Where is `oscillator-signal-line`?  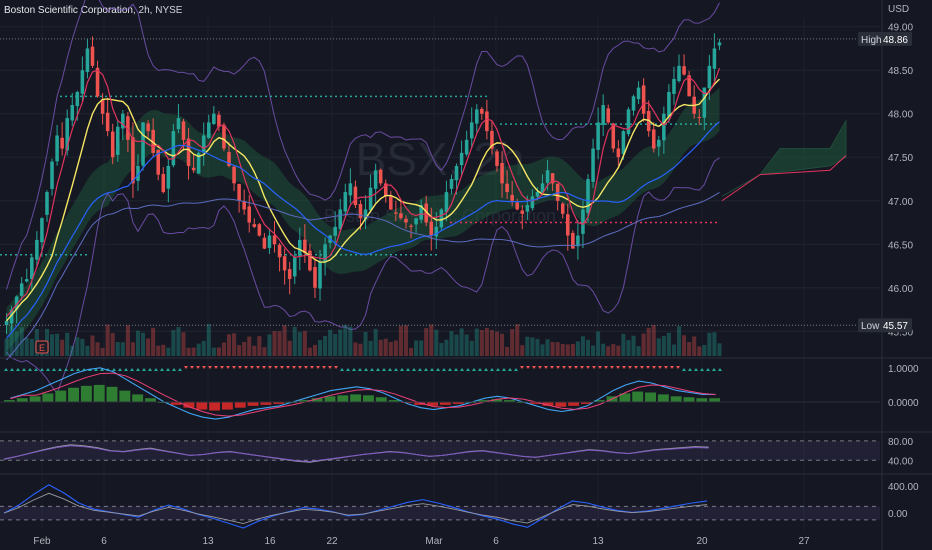 oscillator-signal-line is located at coordinates (363, 394).